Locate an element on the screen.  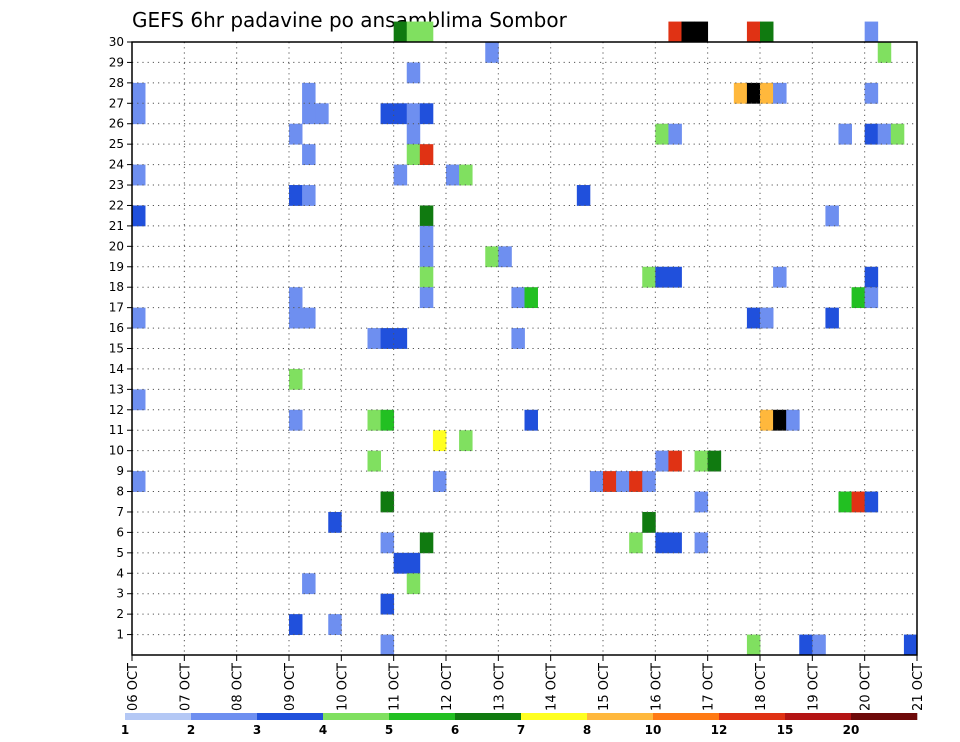
y-tick-label: 7 is located at coordinates (120, 512).